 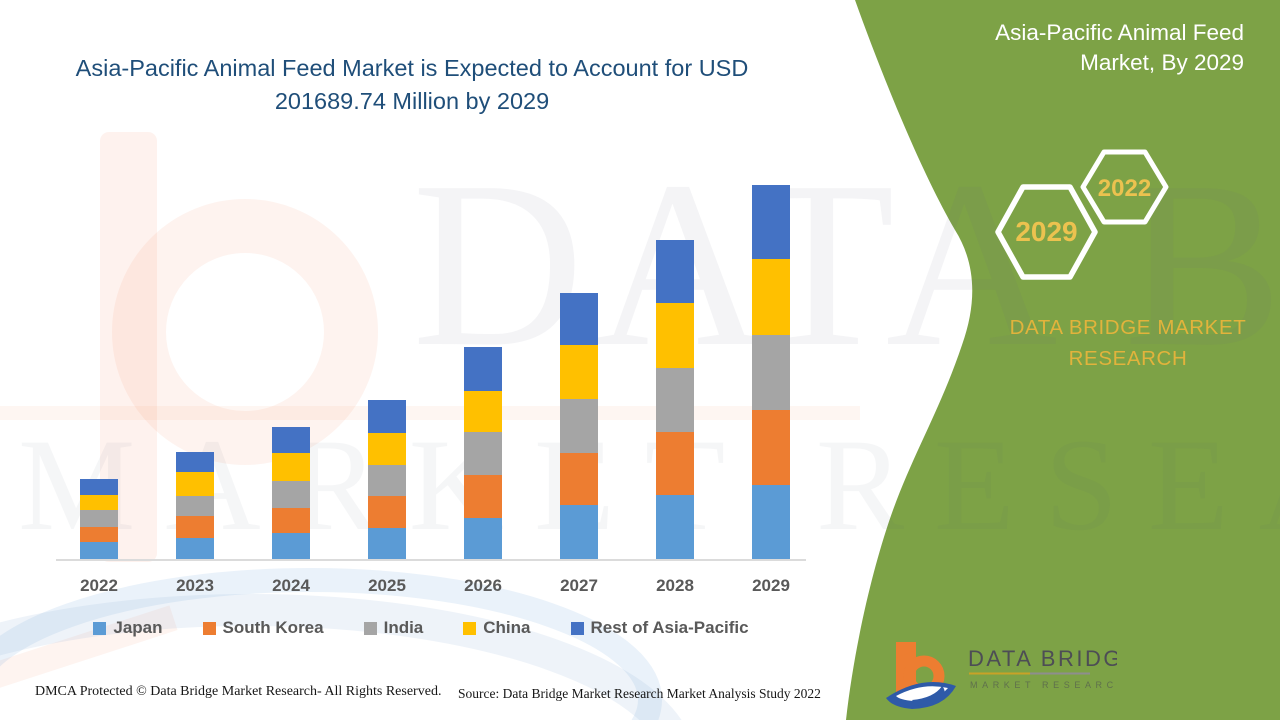 What do you see at coordinates (675, 585) in the screenshot?
I see `x-axis-label-2028: 2028` at bounding box center [675, 585].